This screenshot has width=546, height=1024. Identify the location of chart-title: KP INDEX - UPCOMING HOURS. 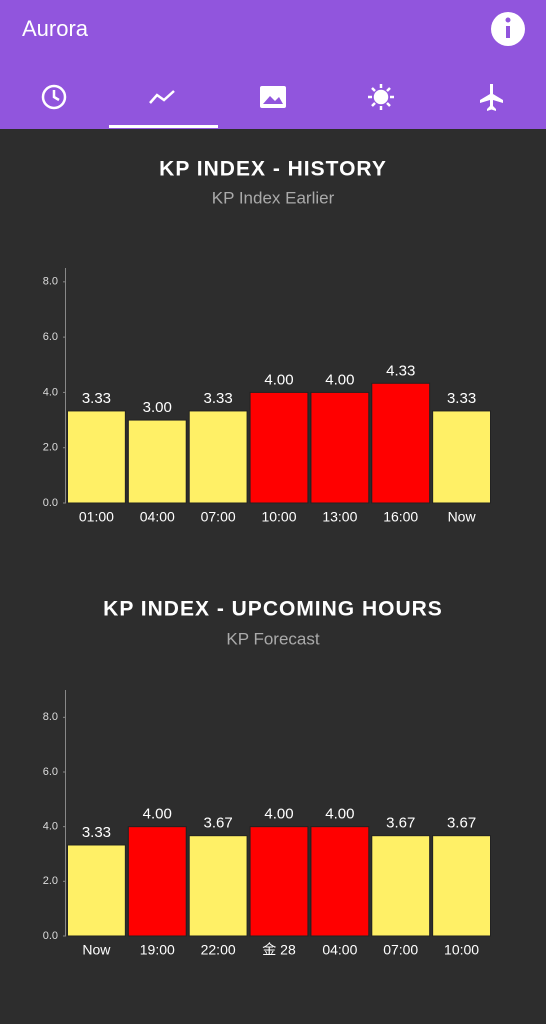
(273, 609).